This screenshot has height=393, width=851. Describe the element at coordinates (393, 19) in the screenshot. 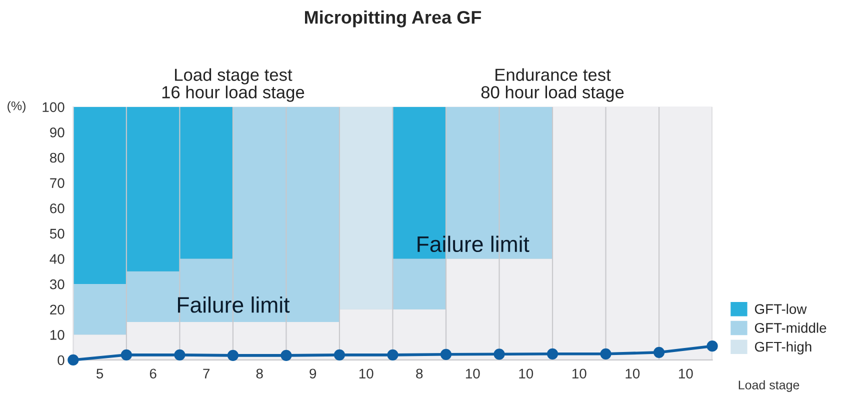

I see `chart-title: Micropitting Area GF` at that location.